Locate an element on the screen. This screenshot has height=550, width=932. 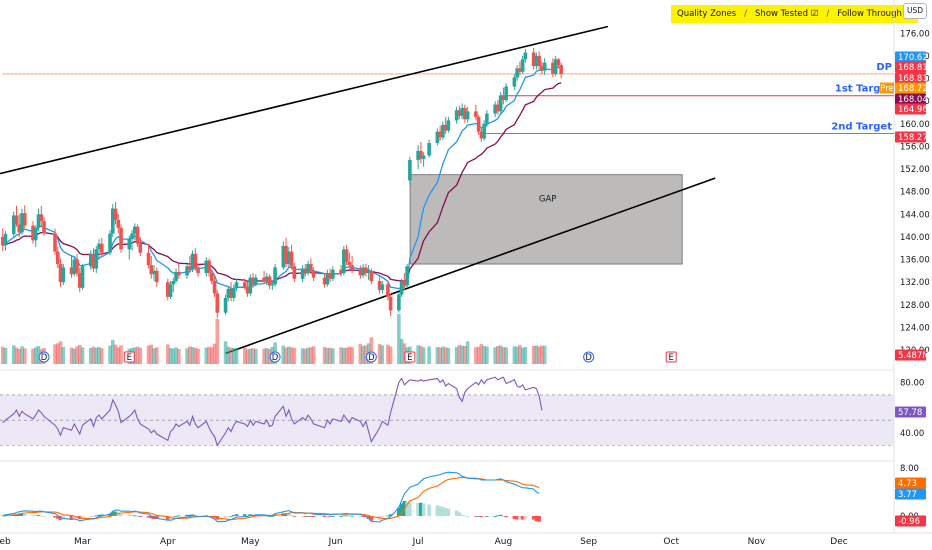
event-letter-0: D is located at coordinates (44, 358).